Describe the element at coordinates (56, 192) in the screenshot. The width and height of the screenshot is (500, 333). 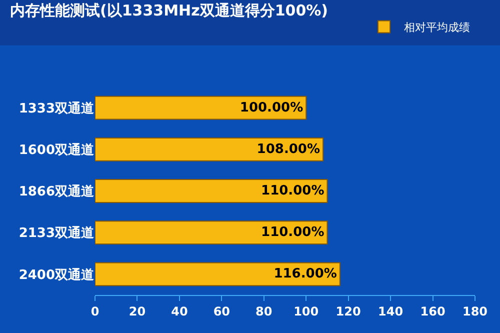
I see `y-tick-label: 1866双通道` at that location.